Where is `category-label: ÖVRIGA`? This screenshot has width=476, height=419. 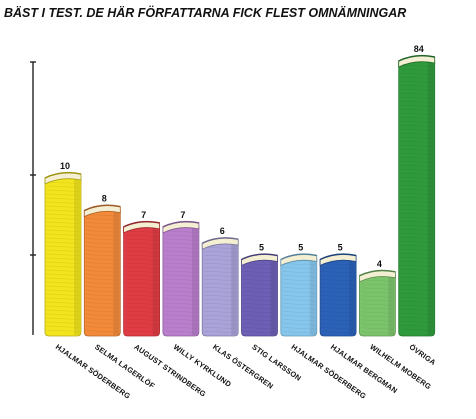
category-label: ÖVRIGA is located at coordinates (423, 354).